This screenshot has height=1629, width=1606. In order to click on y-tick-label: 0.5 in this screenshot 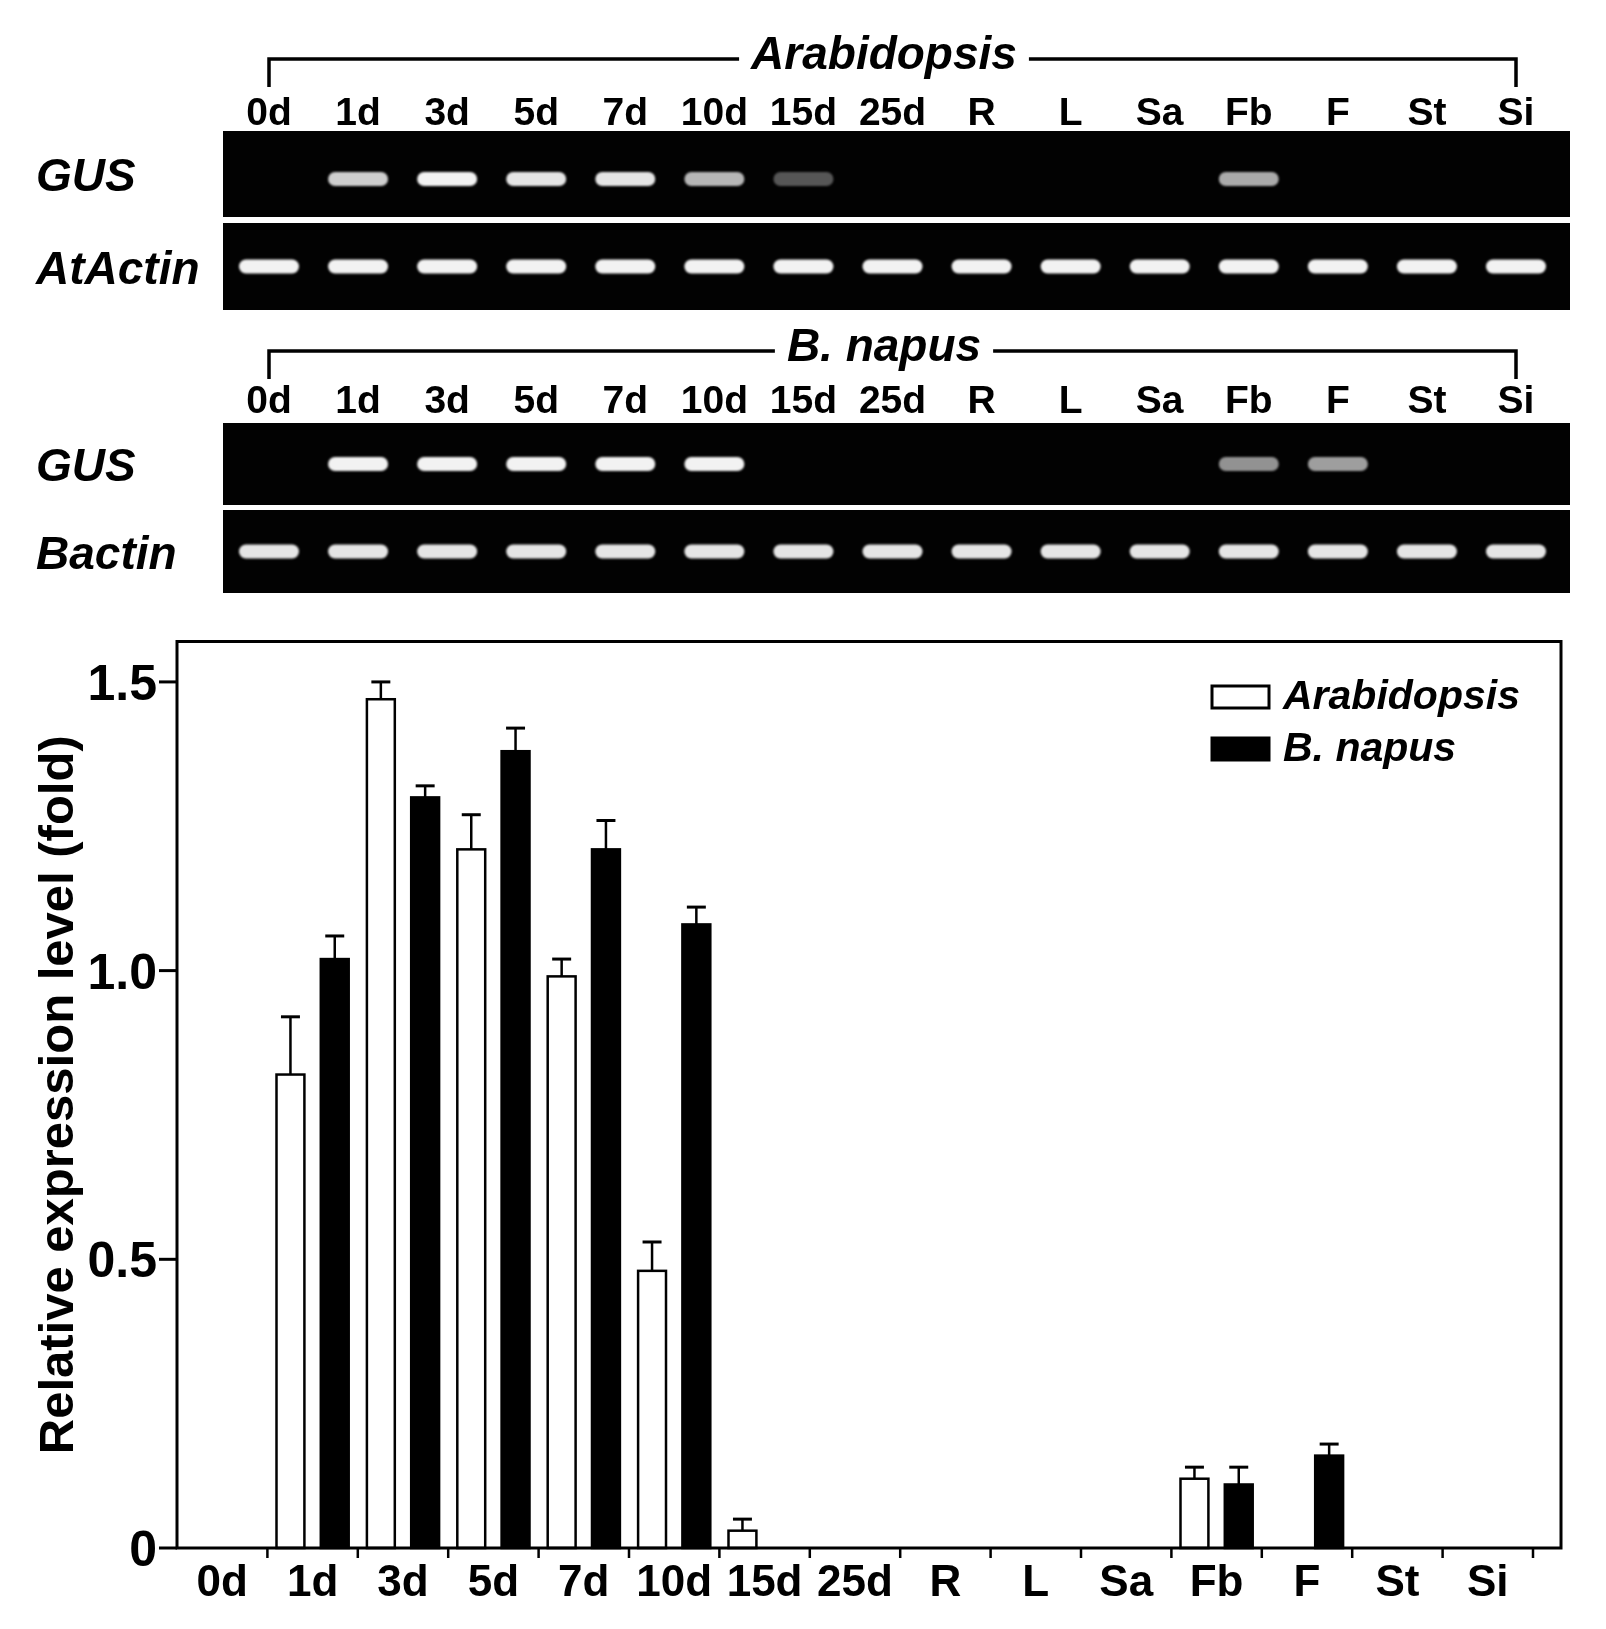, I will do `click(122, 1260)`.